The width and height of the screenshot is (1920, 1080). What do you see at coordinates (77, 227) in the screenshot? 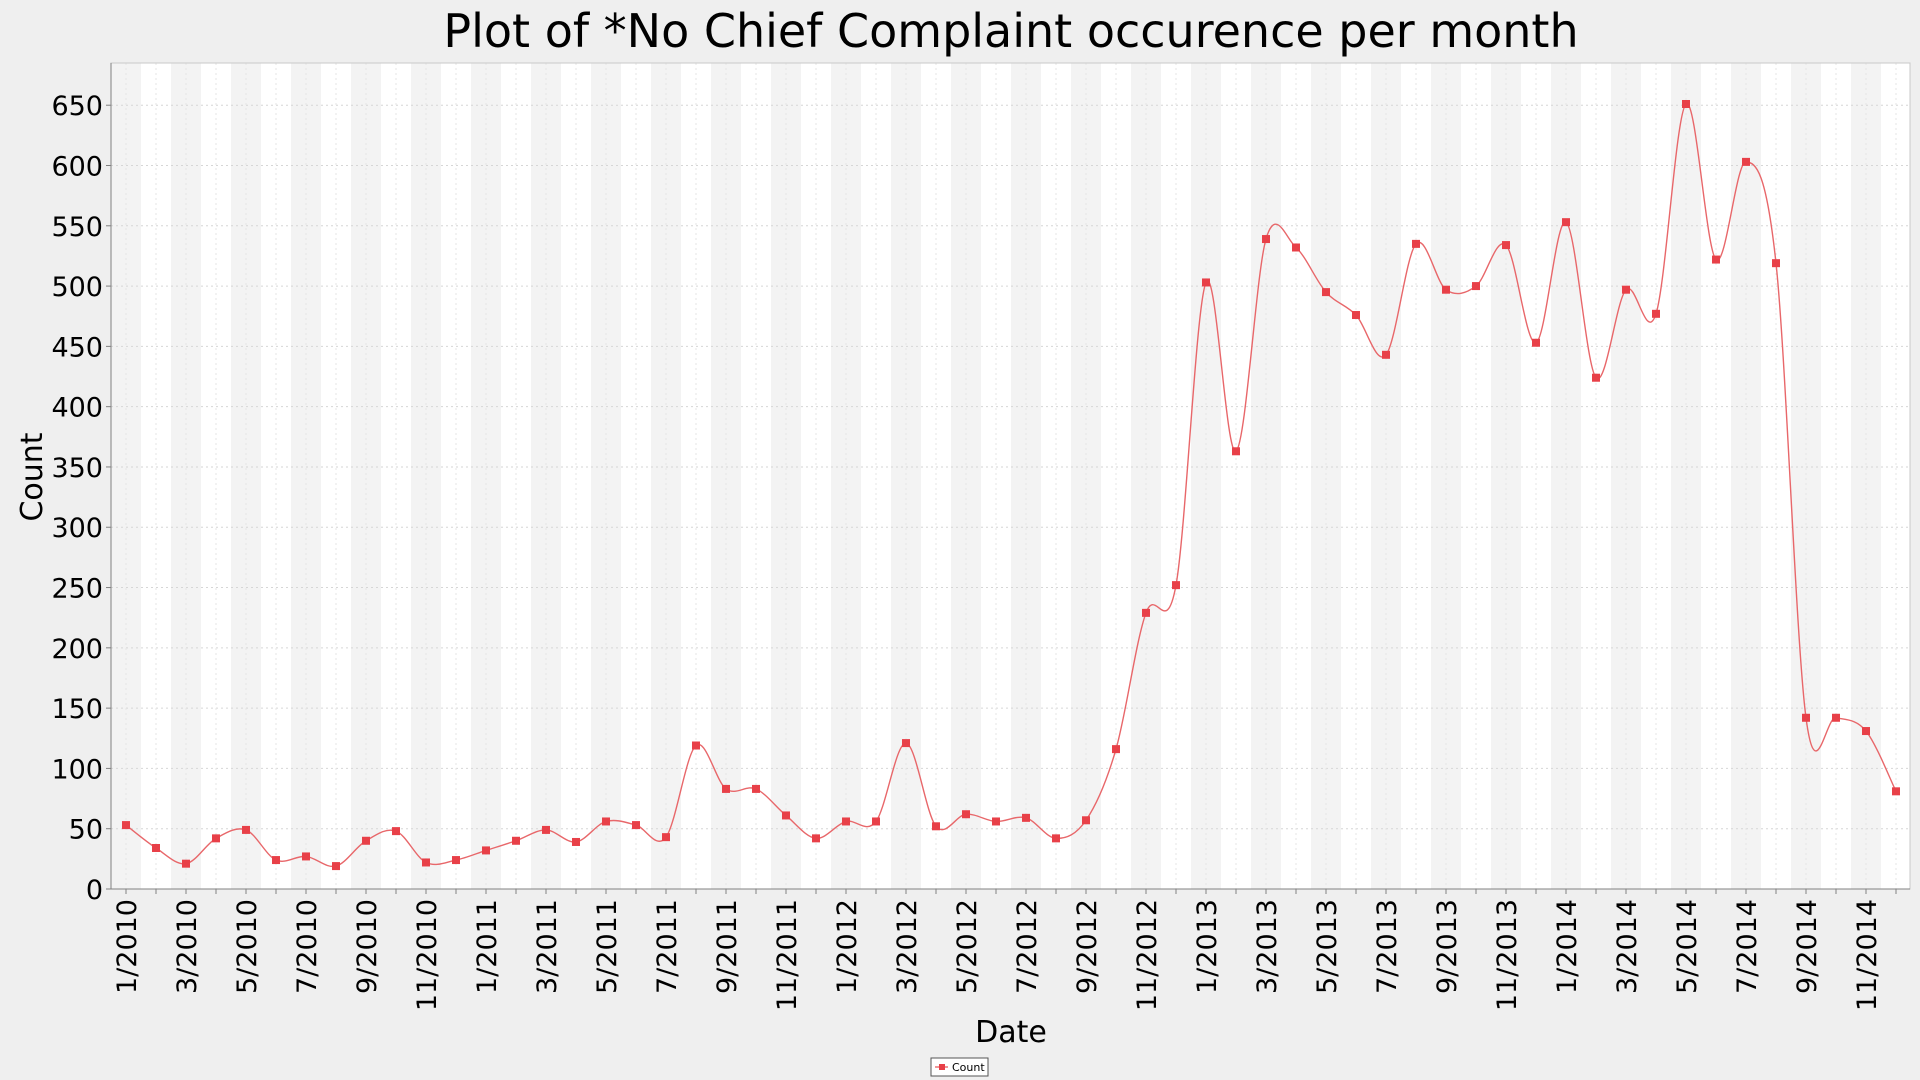
I see `y-tick-label: 550` at bounding box center [77, 227].